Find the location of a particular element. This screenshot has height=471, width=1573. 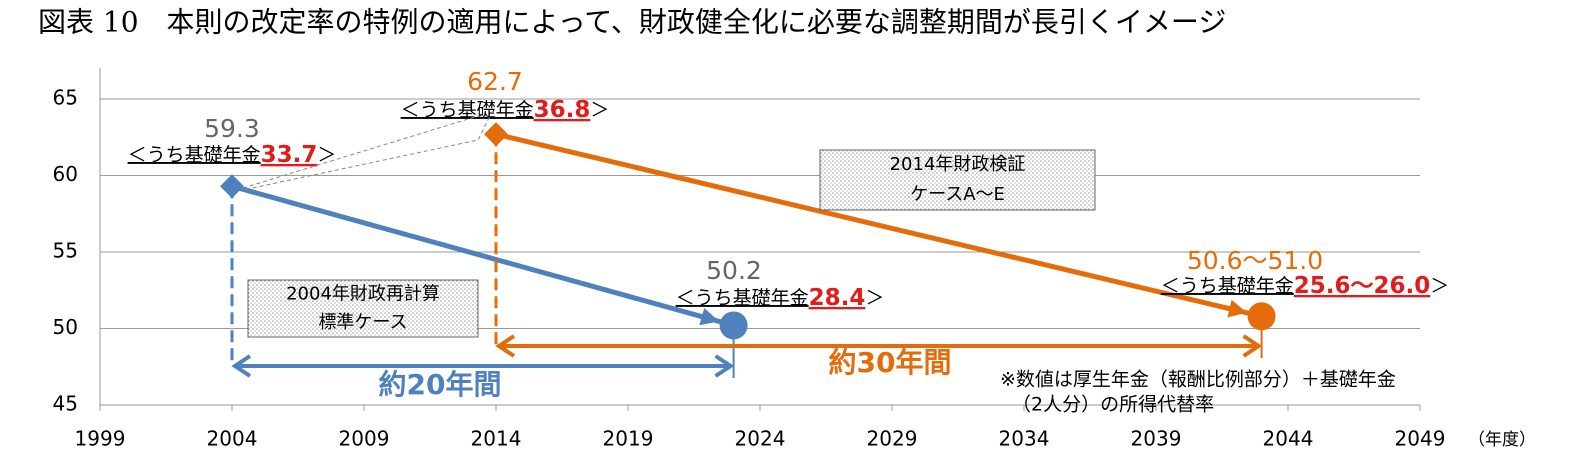

series-line is located at coordinates (483, 255).